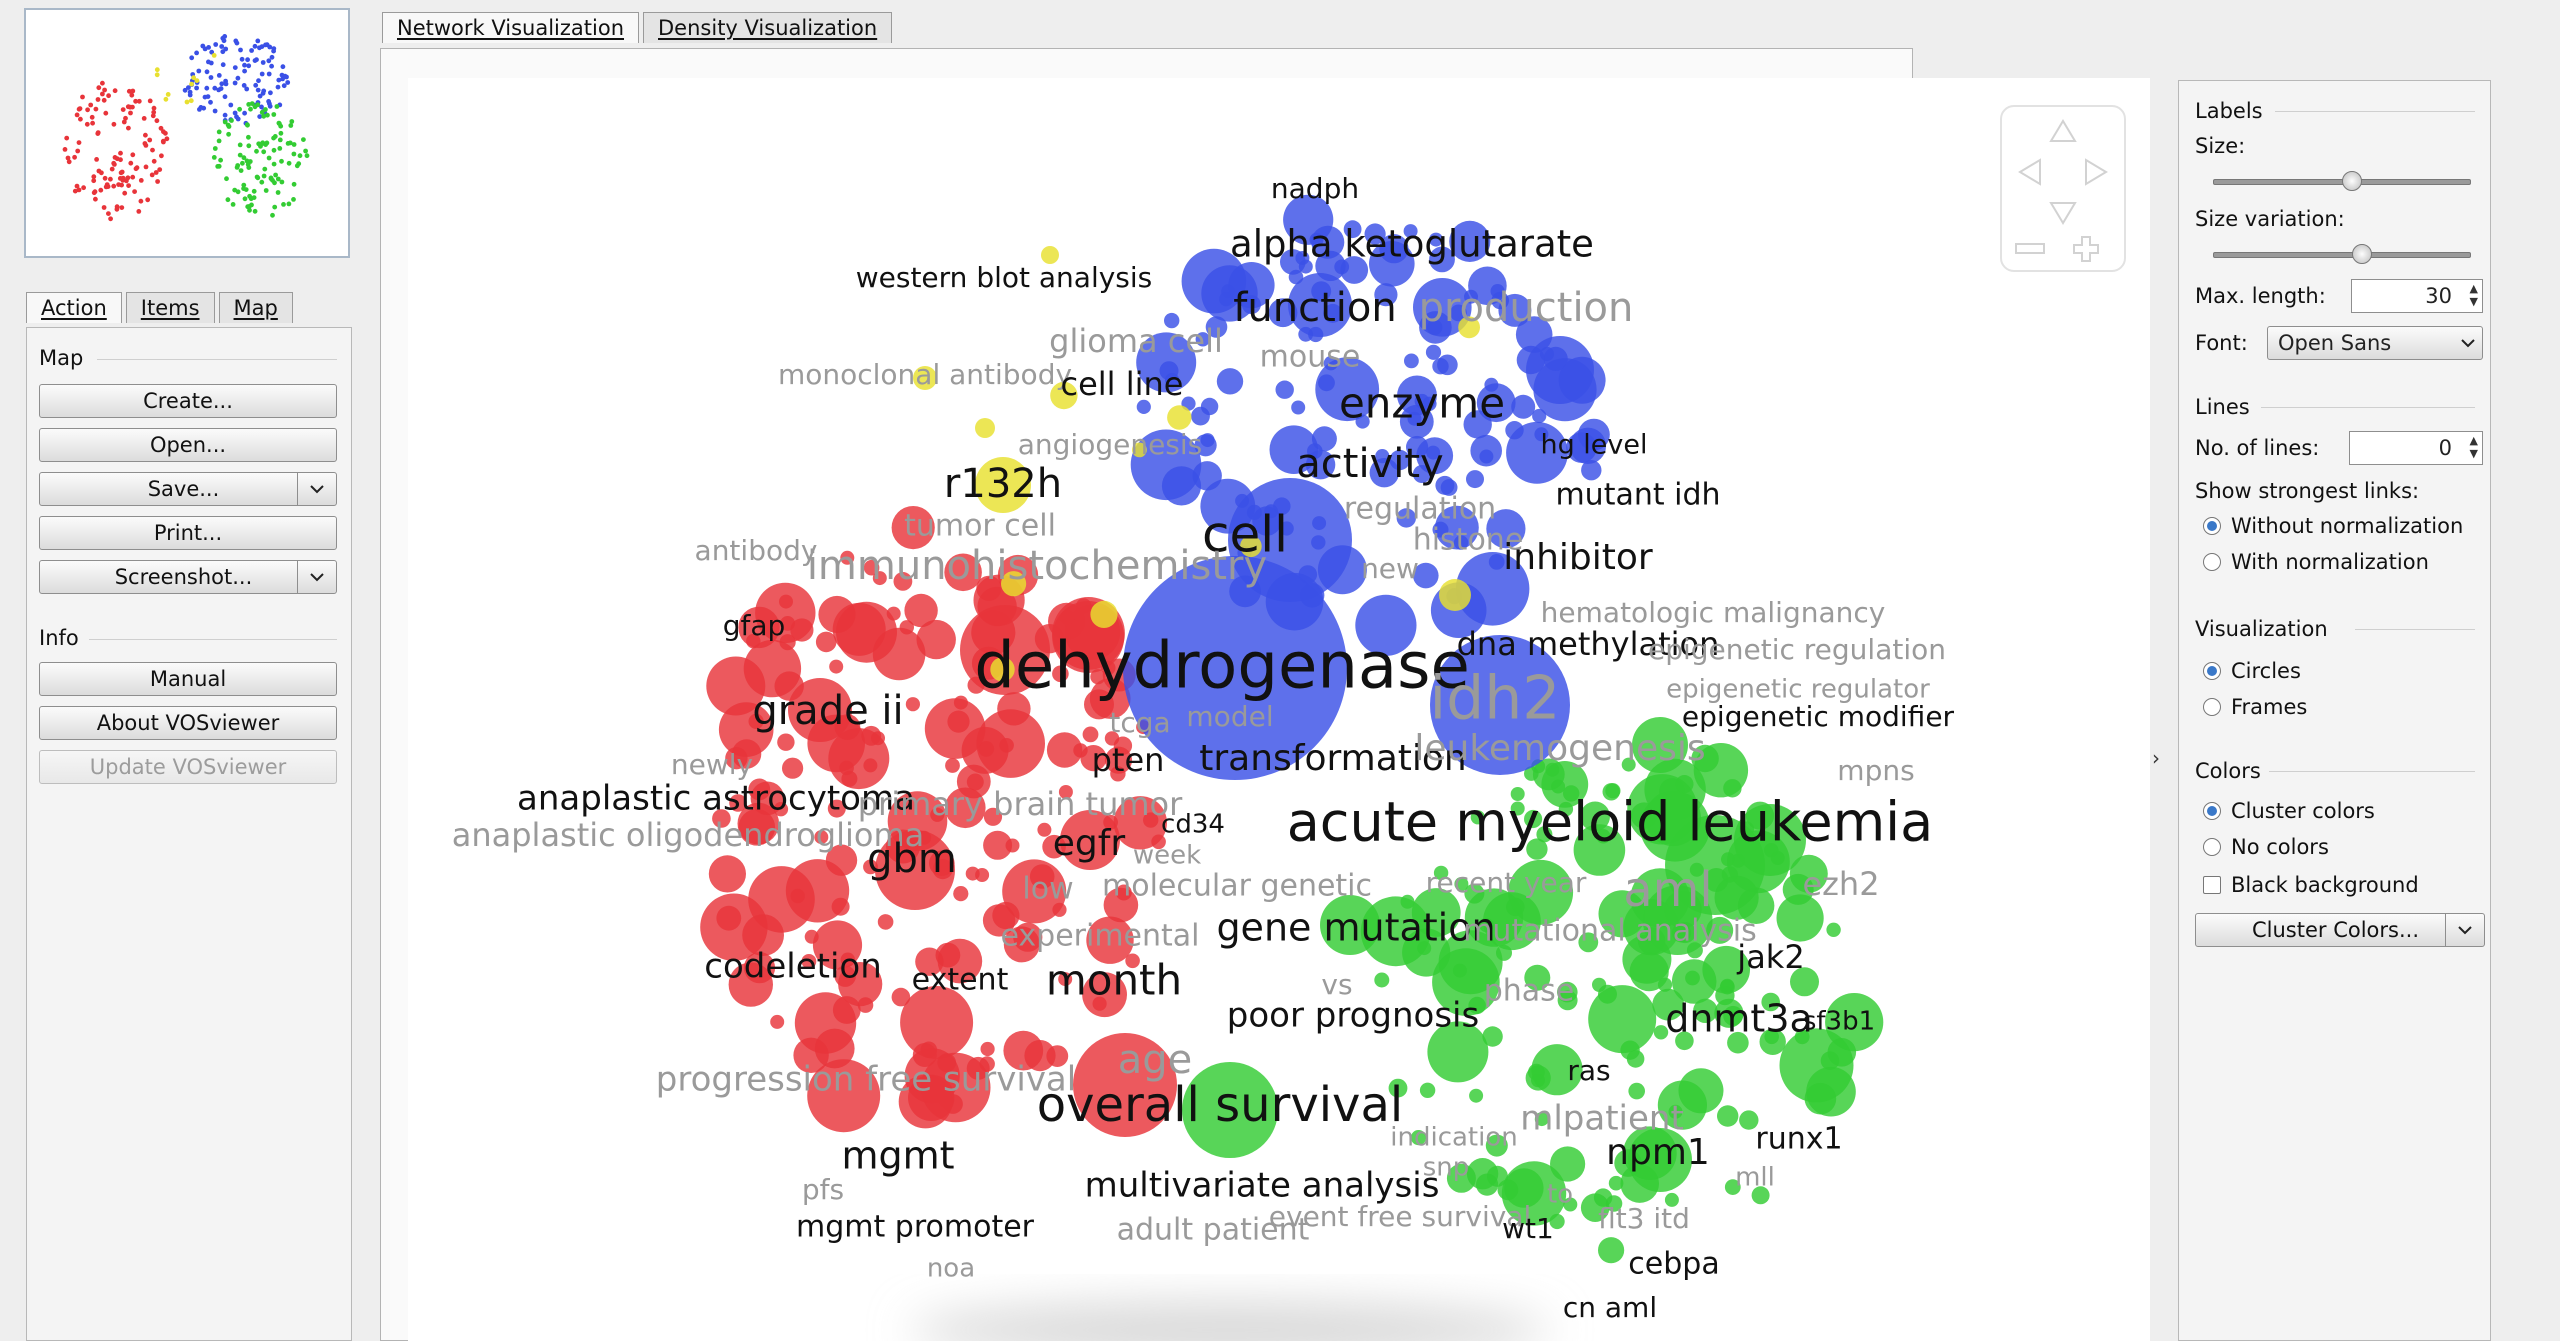 This screenshot has height=1341, width=2560. I want to click on tab-items: Items, so click(170, 307).